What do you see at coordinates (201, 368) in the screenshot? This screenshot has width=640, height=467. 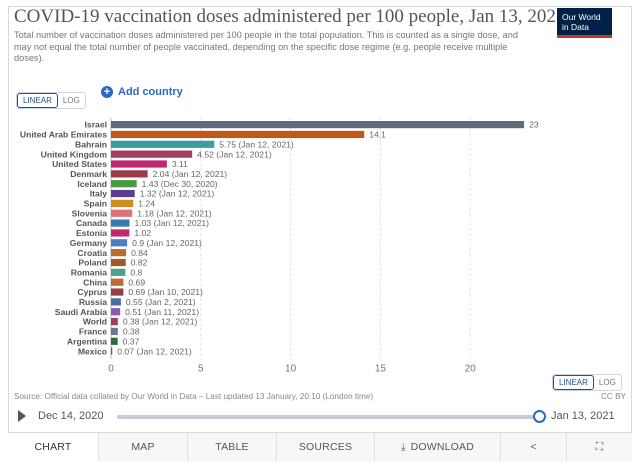 I see `x-tick-label: 5` at bounding box center [201, 368].